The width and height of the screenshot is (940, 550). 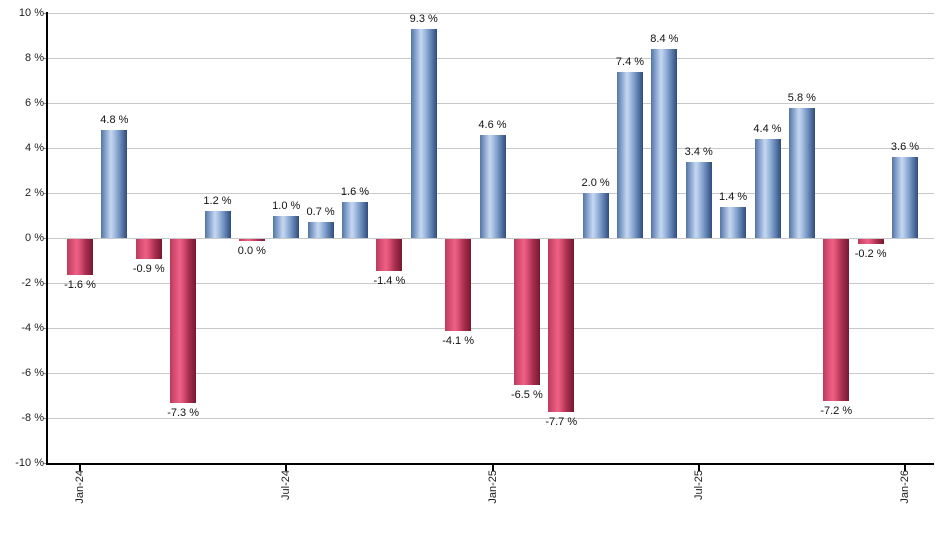 I want to click on x-axis-label: Jan-26, so click(x=905, y=487).